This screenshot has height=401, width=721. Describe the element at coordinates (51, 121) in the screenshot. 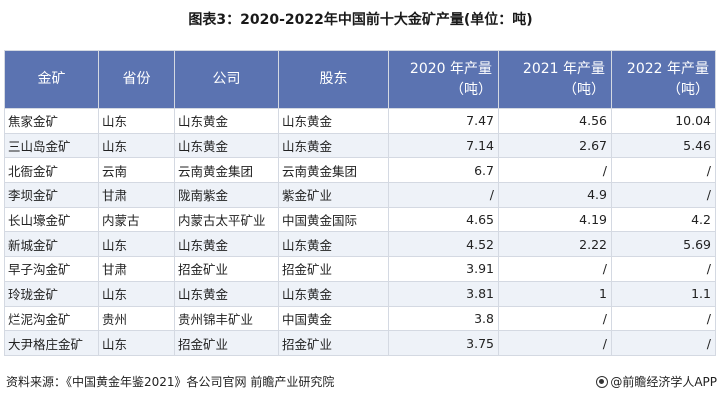

I see `cell-mine: 焦家金矿` at that location.